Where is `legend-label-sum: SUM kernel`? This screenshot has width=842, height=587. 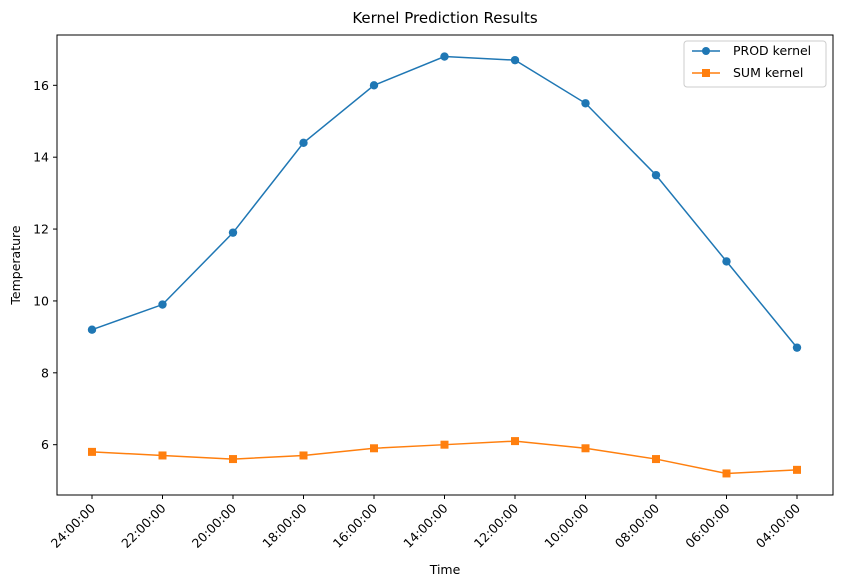
legend-label-sum: SUM kernel is located at coordinates (768, 72).